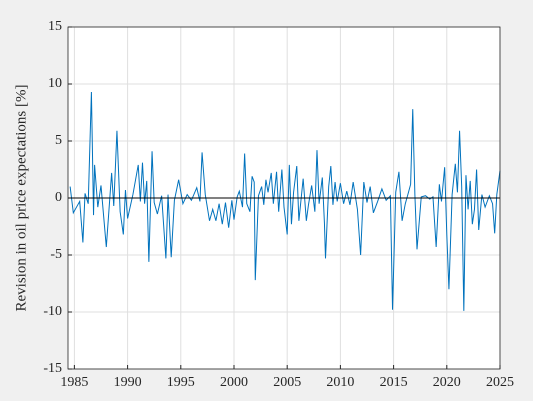  What do you see at coordinates (55, 26) in the screenshot?
I see `y-tick-label: 15` at bounding box center [55, 26].